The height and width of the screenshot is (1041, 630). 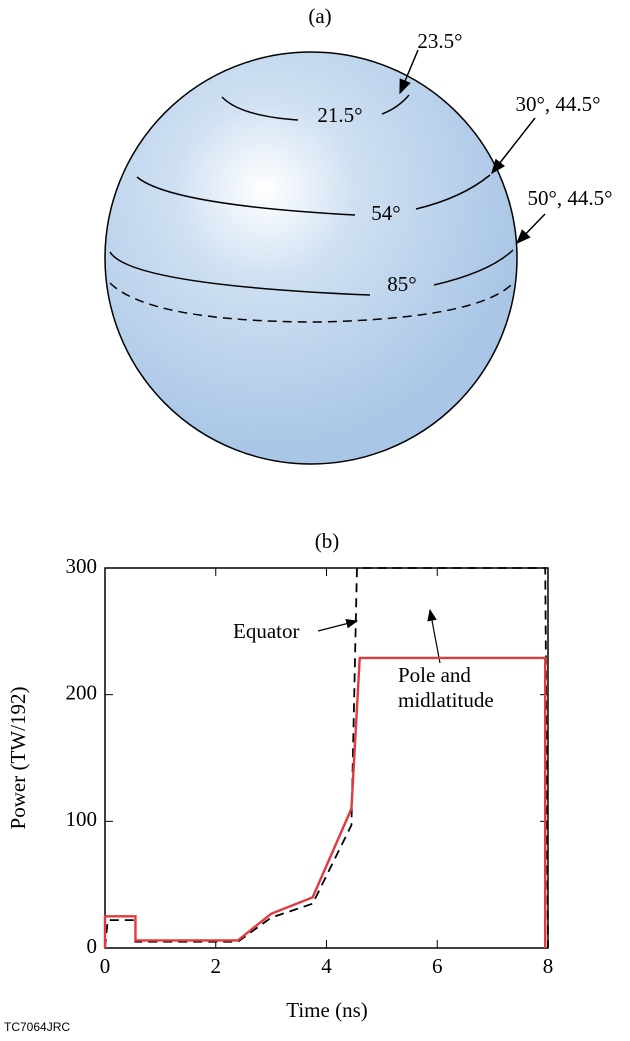 I want to click on y-tick-label: 300, so click(x=82, y=566).